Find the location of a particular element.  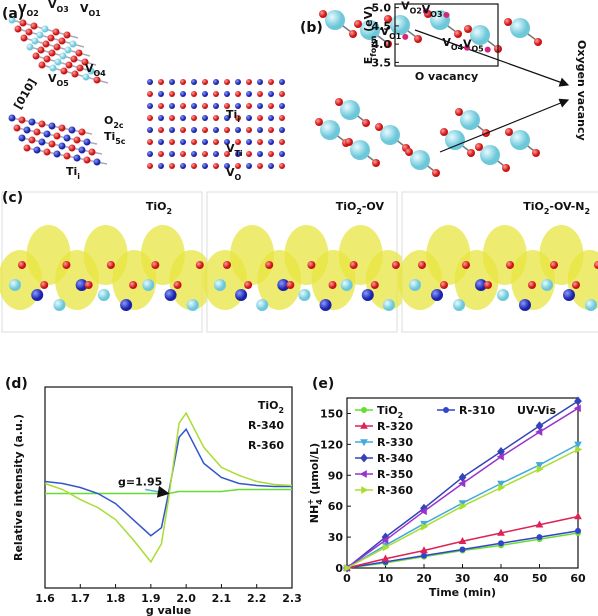

text-part: 2 is located at coordinates (547, 211).